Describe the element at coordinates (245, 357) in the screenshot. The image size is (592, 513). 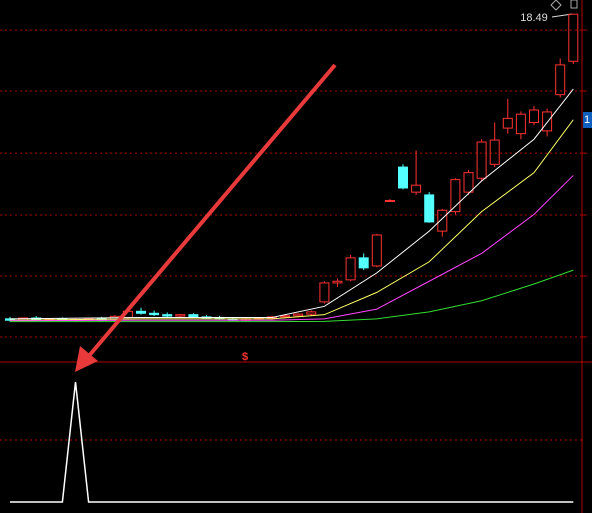
I see `marker-label: $` at that location.